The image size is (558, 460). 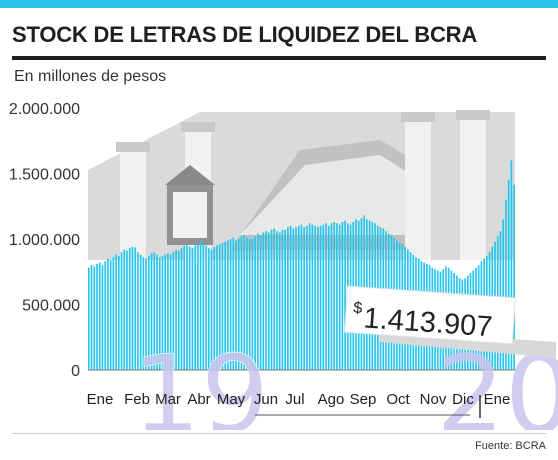 What do you see at coordinates (198, 399) in the screenshot?
I see `x-tick-label: Abr` at bounding box center [198, 399].